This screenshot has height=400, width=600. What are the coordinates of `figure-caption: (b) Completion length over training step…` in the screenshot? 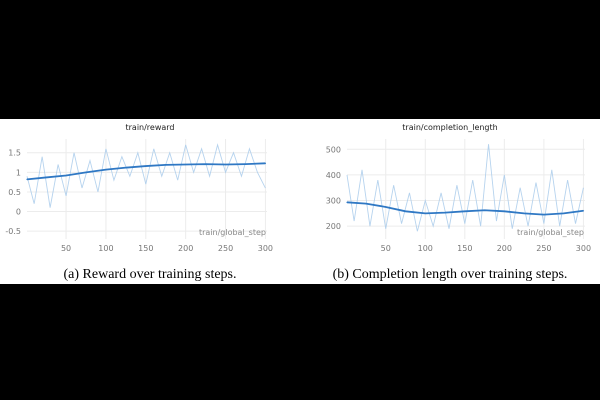 It's located at (450, 274).